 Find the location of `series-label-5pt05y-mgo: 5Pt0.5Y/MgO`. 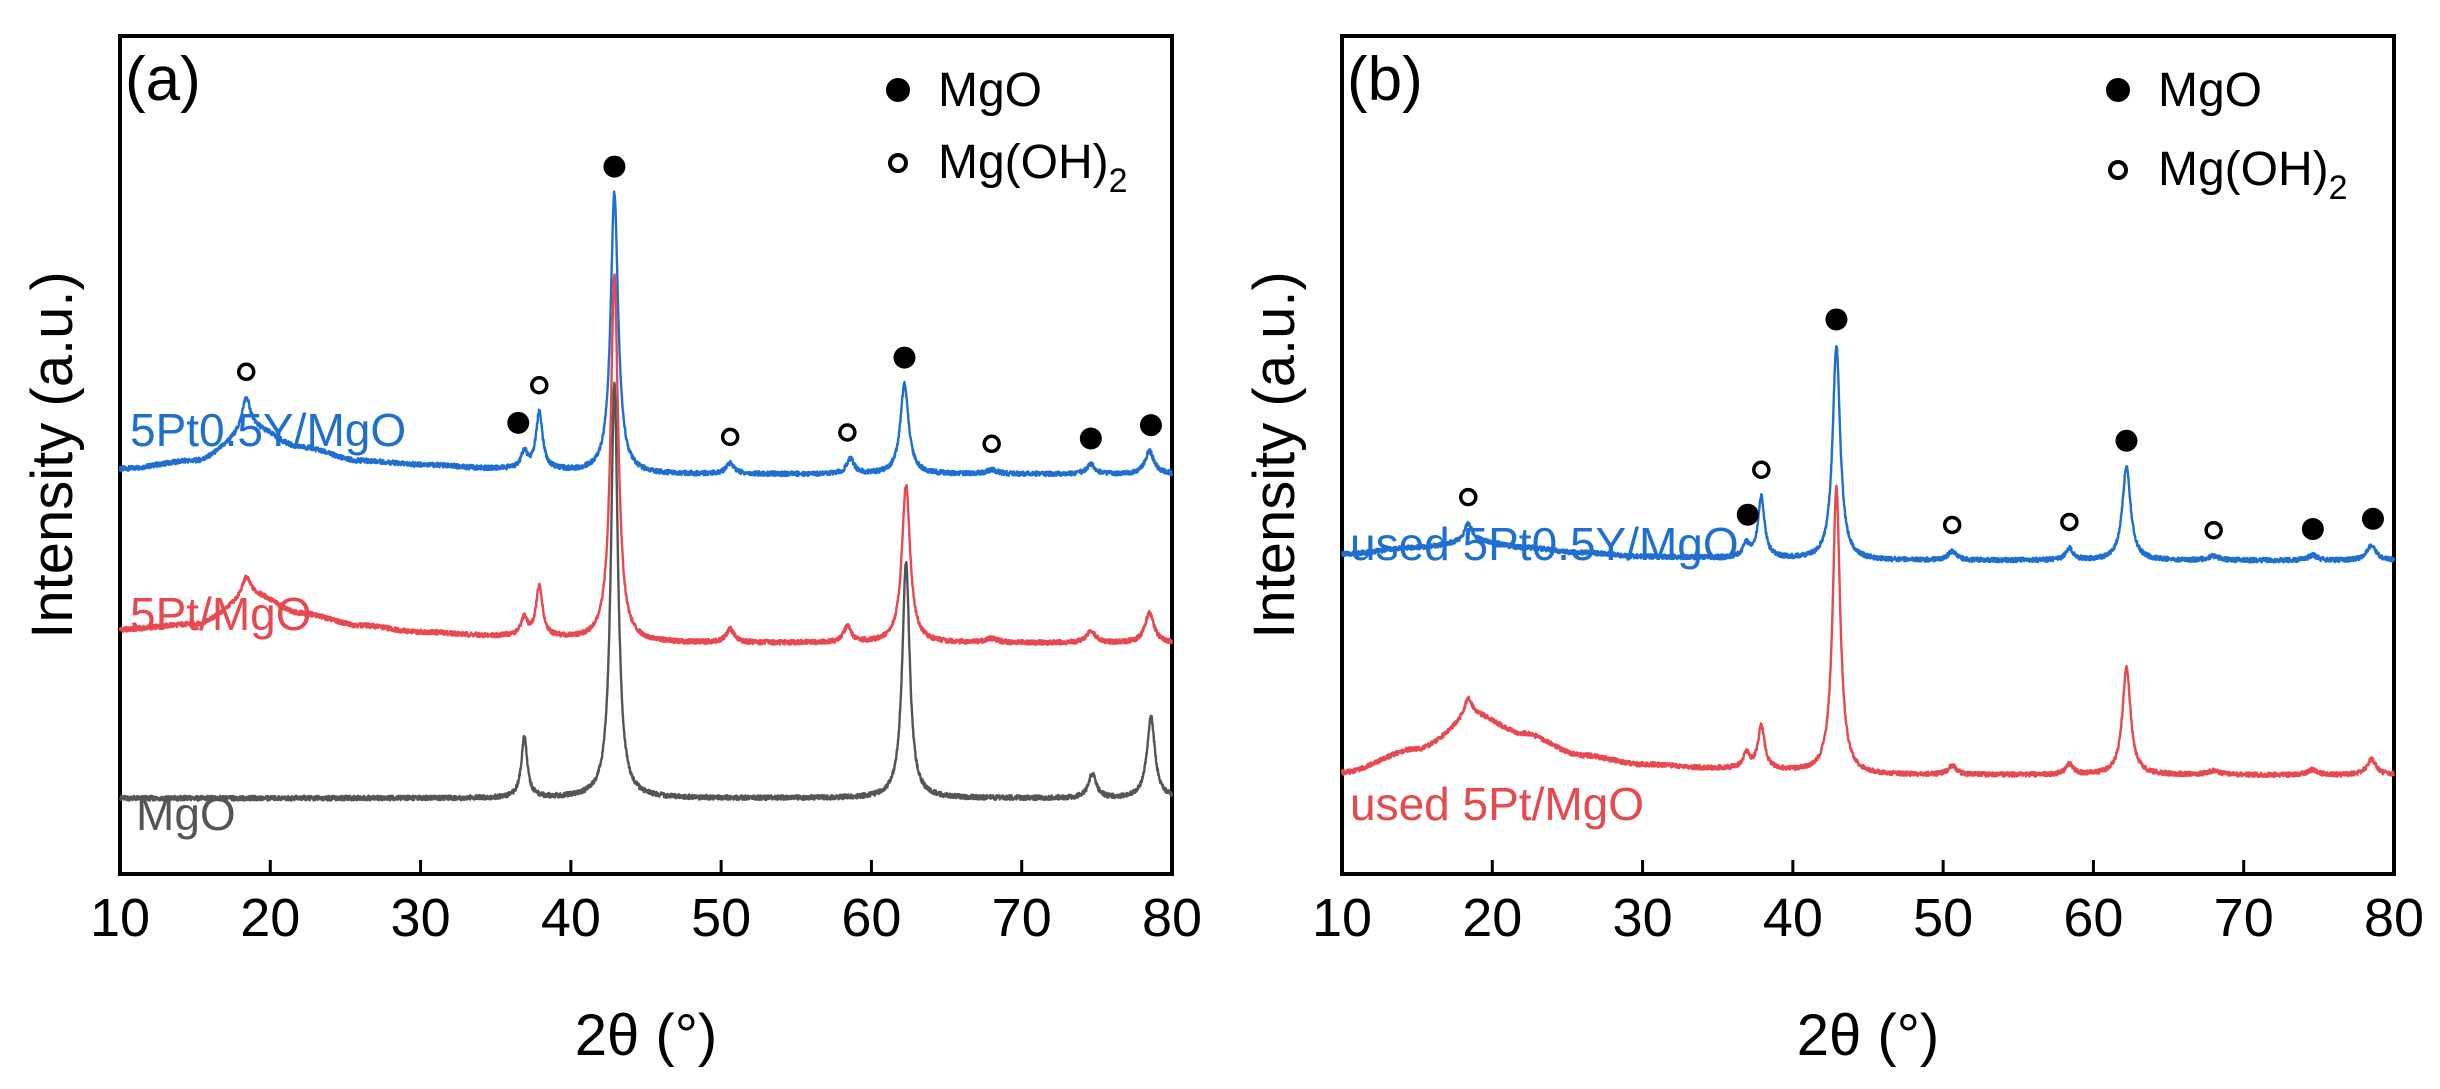

series-label-5pt05y-mgo: 5Pt0.5Y/MgO is located at coordinates (268, 430).